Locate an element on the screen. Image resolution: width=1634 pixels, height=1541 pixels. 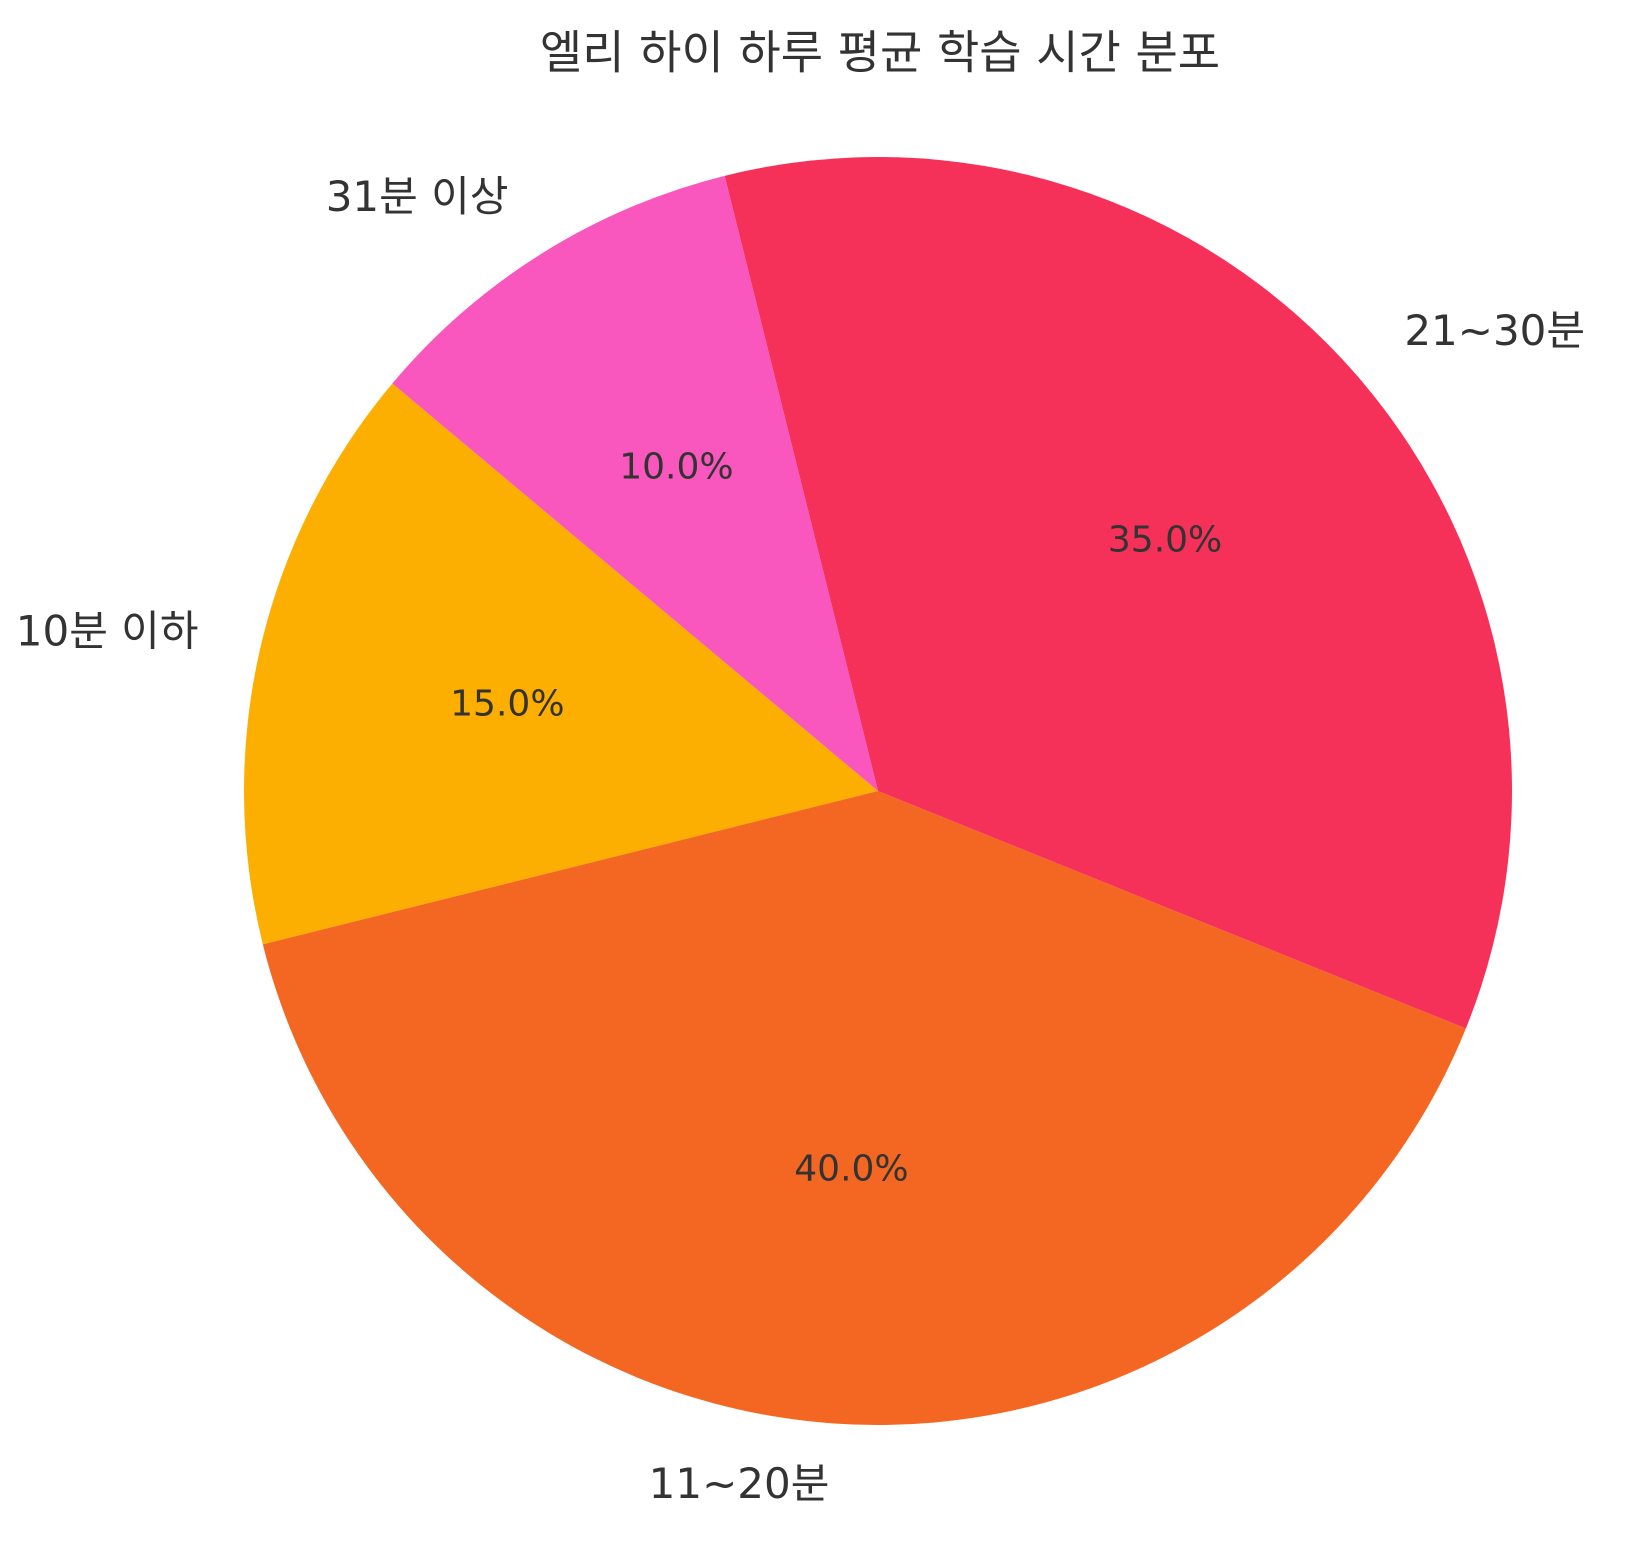
slice-label: 10분 이하 is located at coordinates (107, 631).